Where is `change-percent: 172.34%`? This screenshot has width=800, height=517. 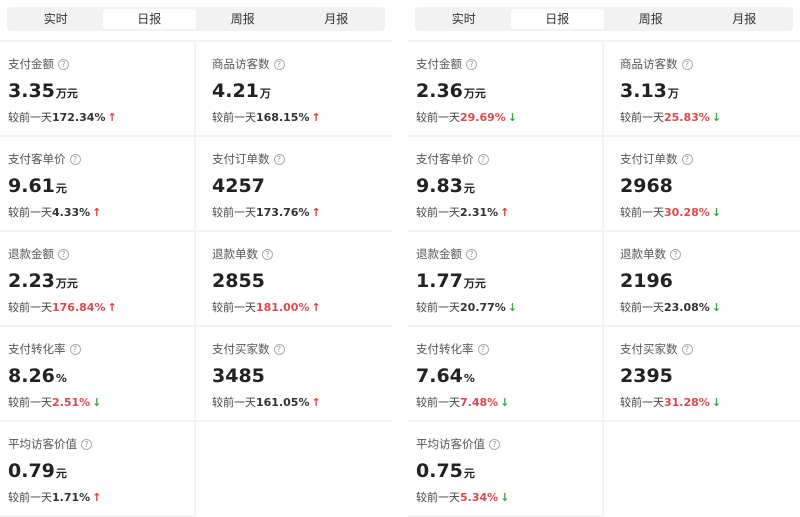
change-percent: 172.34% is located at coordinates (79, 117).